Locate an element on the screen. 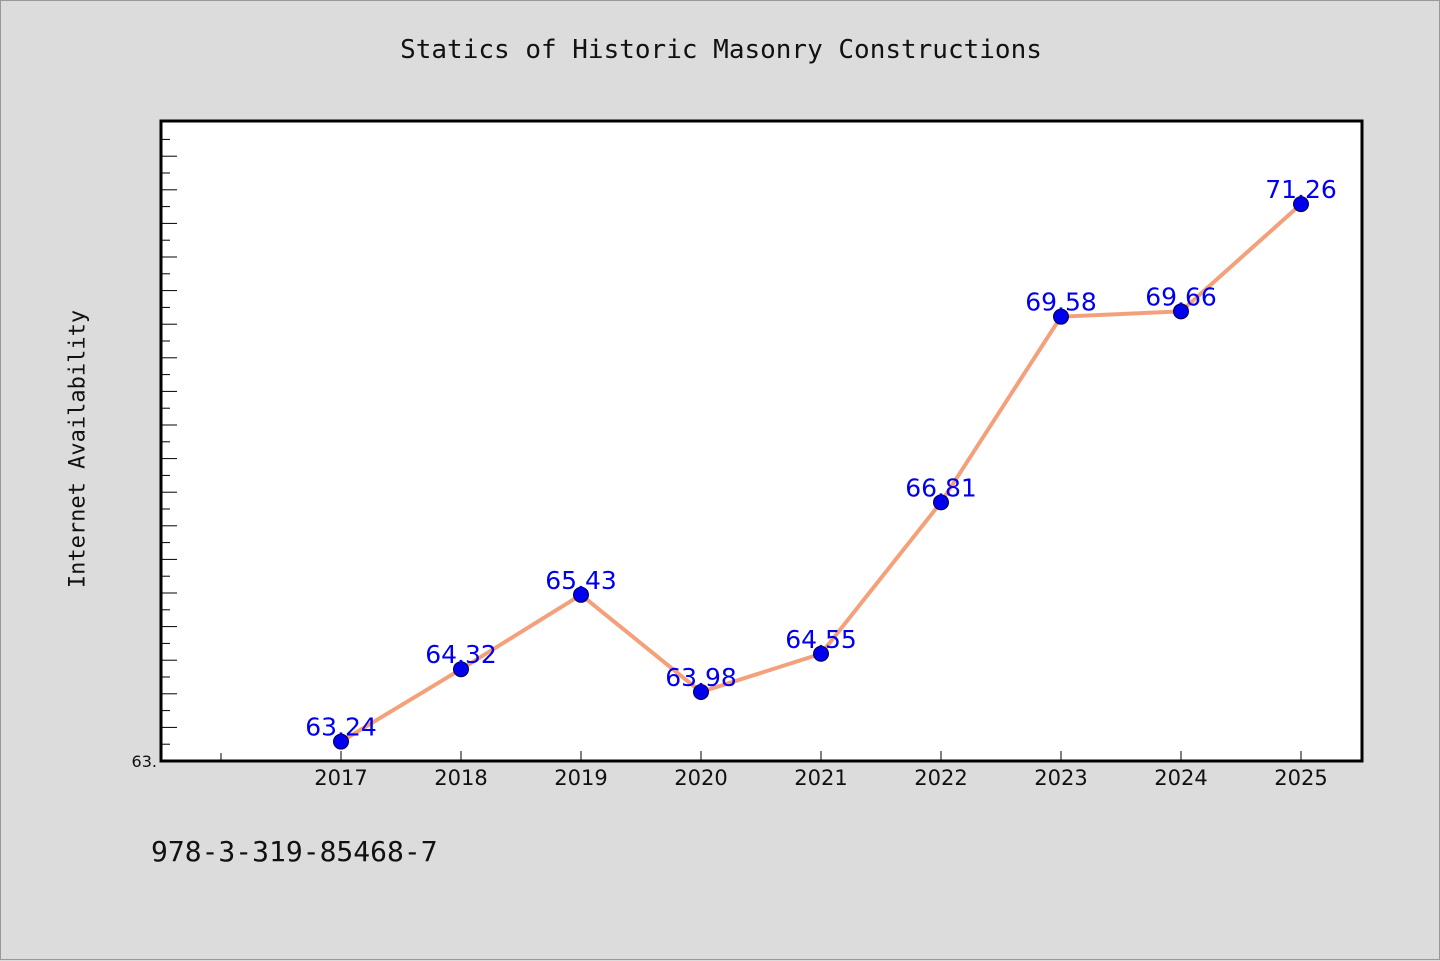 This screenshot has height=961, width=1440. y-tick-label: 63. is located at coordinates (144, 761).